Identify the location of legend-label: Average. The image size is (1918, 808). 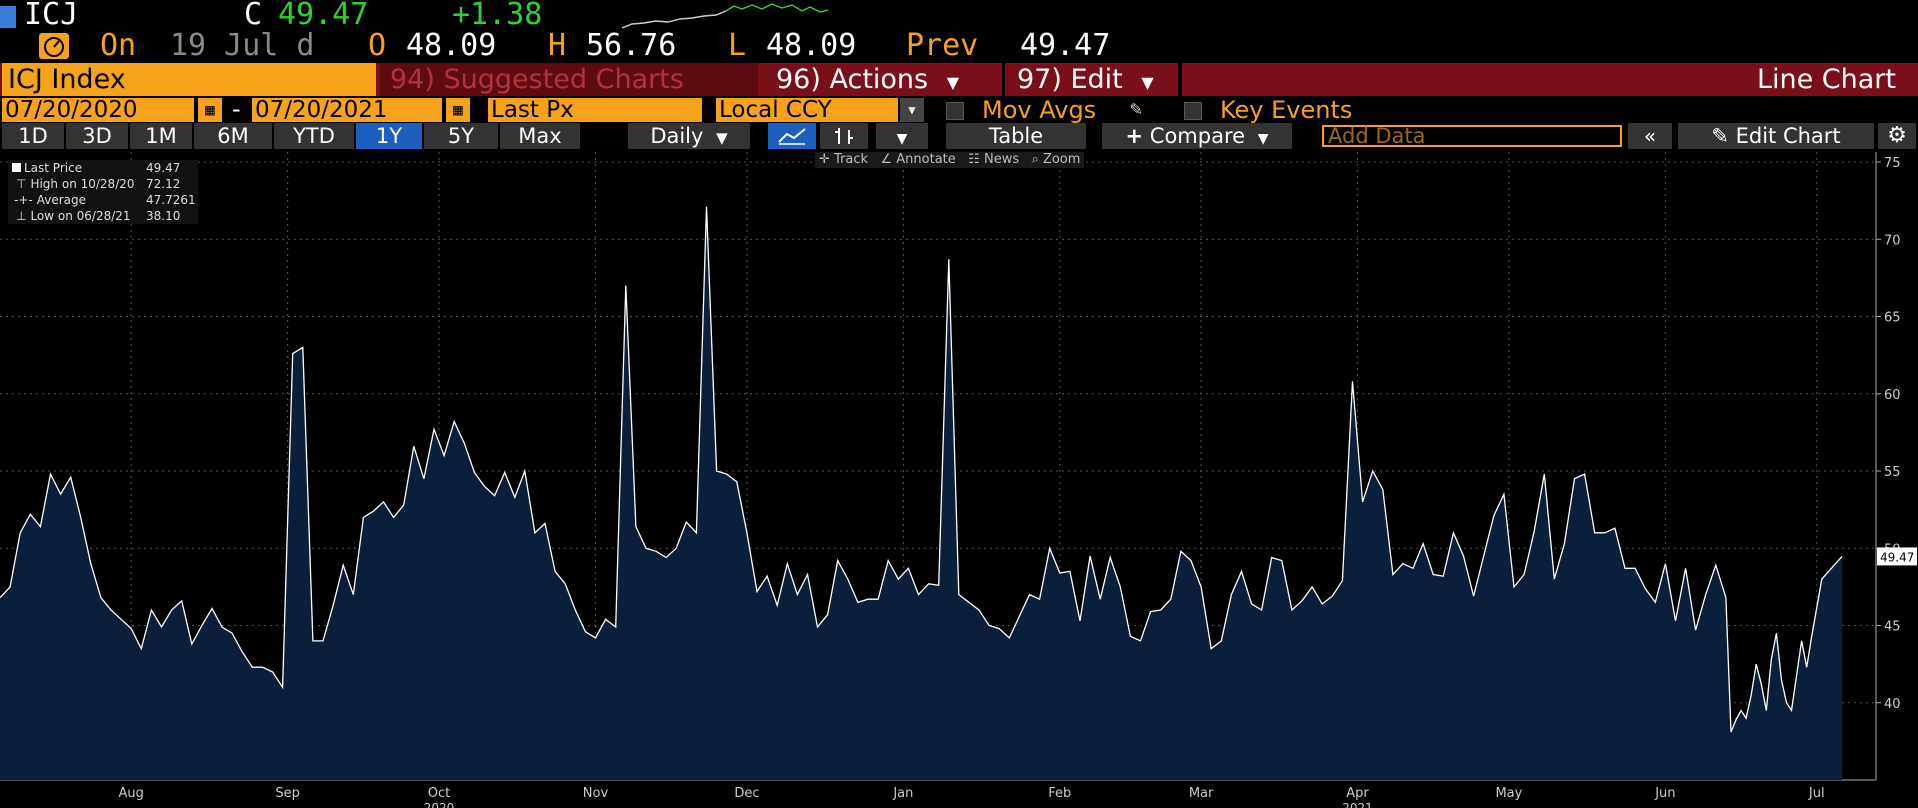
(61, 200).